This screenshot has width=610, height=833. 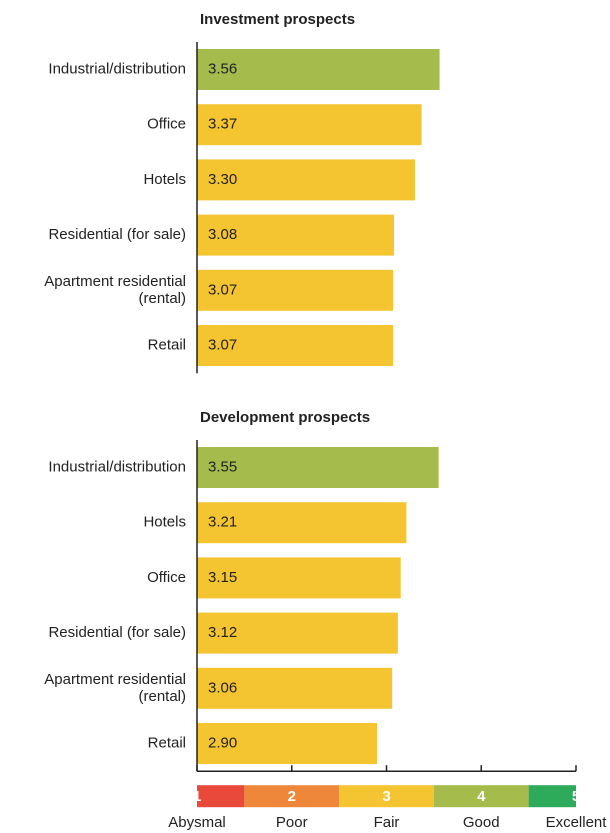 What do you see at coordinates (222, 234) in the screenshot?
I see `value-label: 3.08` at bounding box center [222, 234].